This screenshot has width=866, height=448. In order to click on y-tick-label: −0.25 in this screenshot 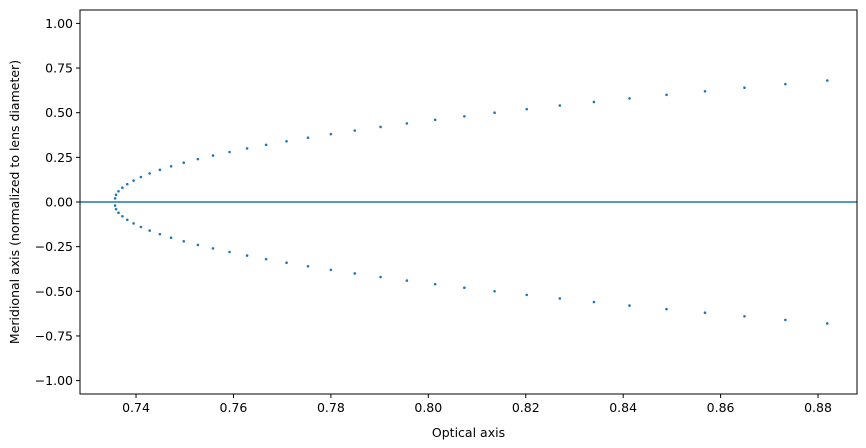, I will do `click(54, 246)`.